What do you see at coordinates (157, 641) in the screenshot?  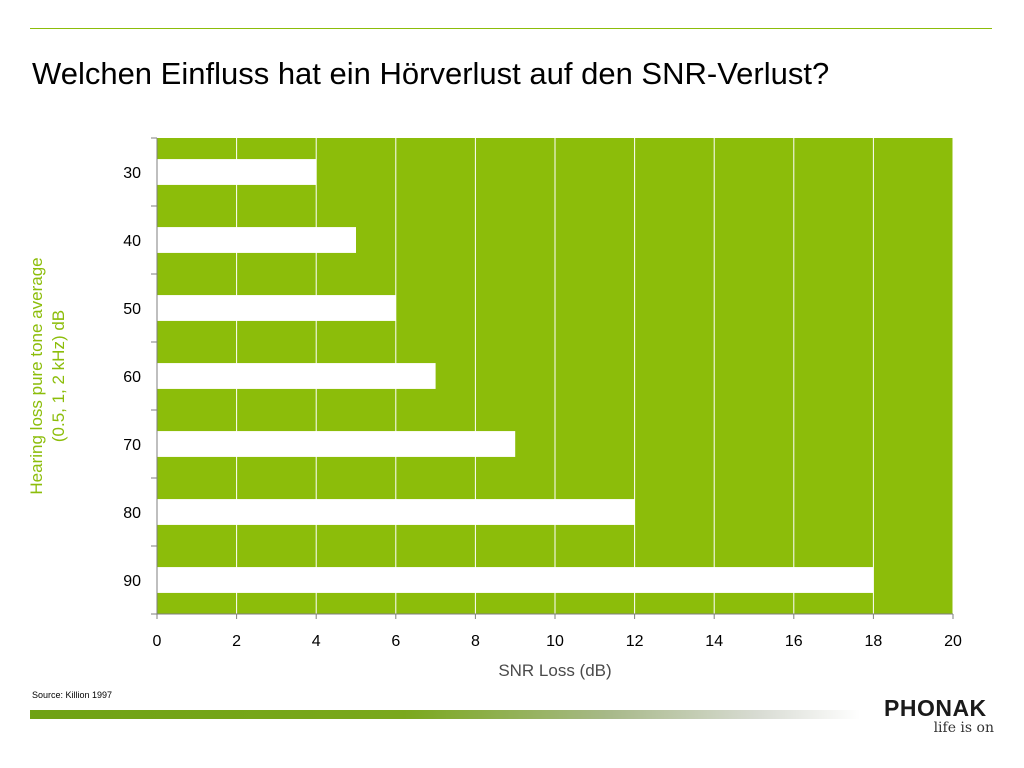 I see `x-tick-label: 0` at bounding box center [157, 641].